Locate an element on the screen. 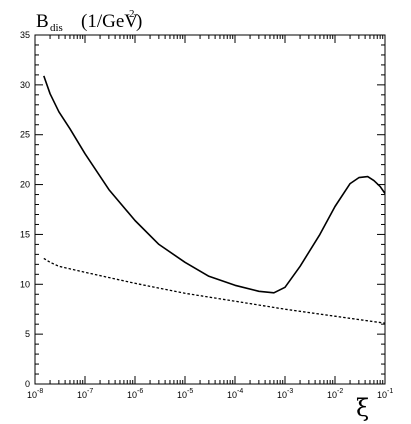 Image resolution: width=411 pixels, height=424 pixels. title-symbol: B is located at coordinates (42, 21).